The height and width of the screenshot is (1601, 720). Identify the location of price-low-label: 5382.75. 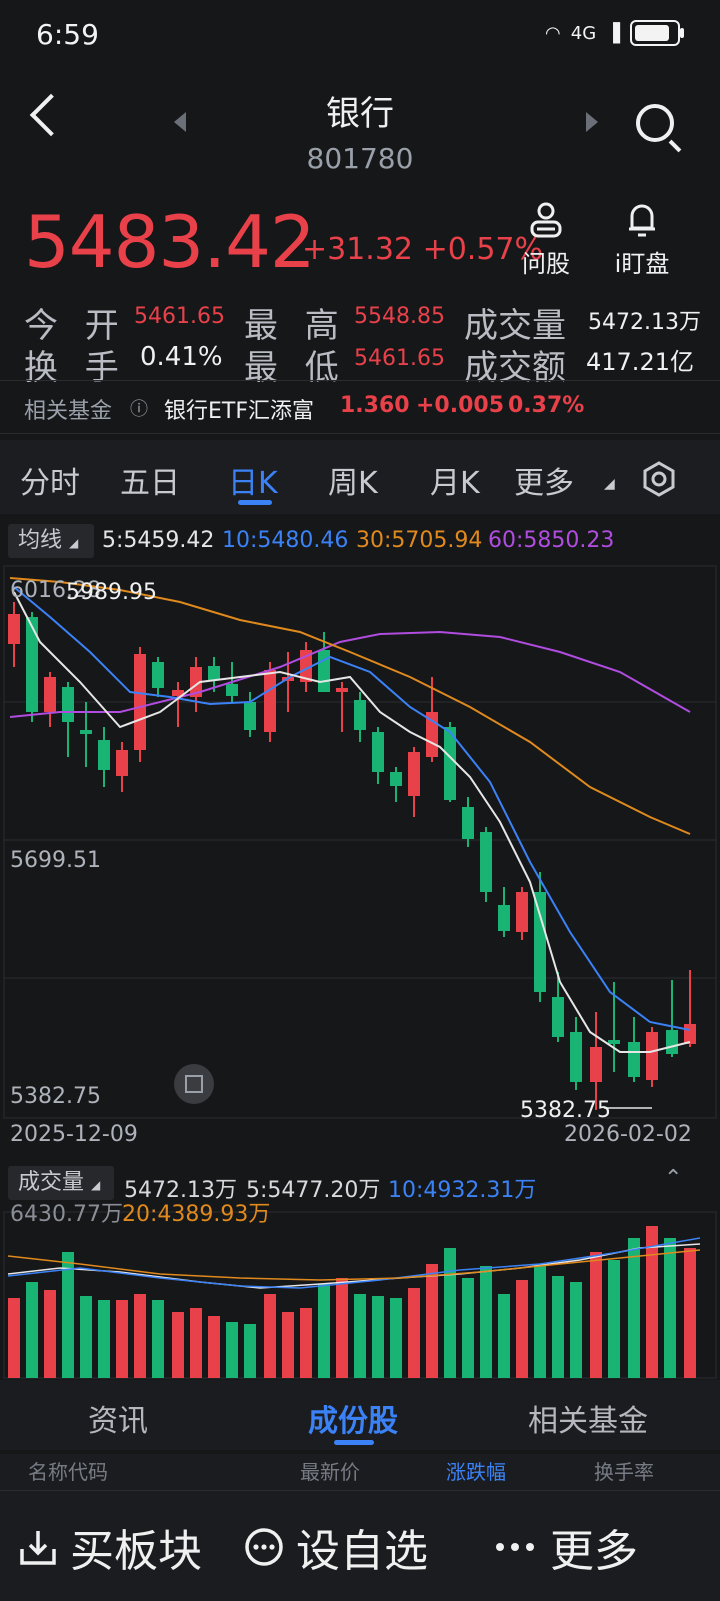
(55, 1096).